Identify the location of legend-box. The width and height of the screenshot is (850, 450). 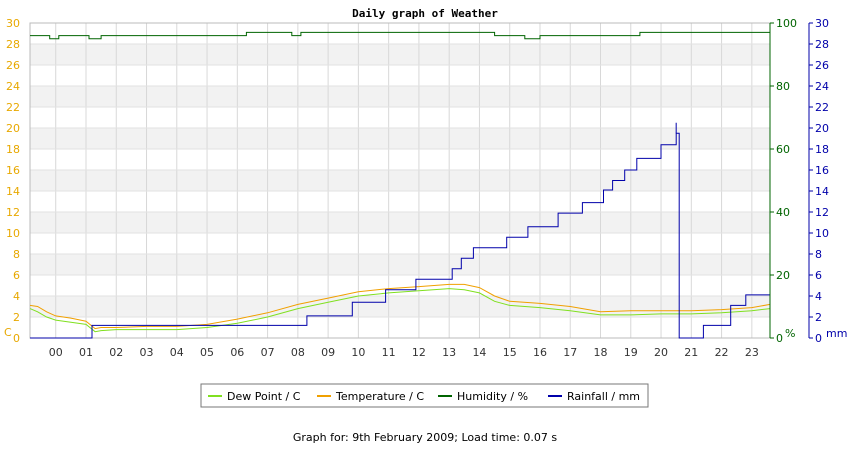
(424, 395).